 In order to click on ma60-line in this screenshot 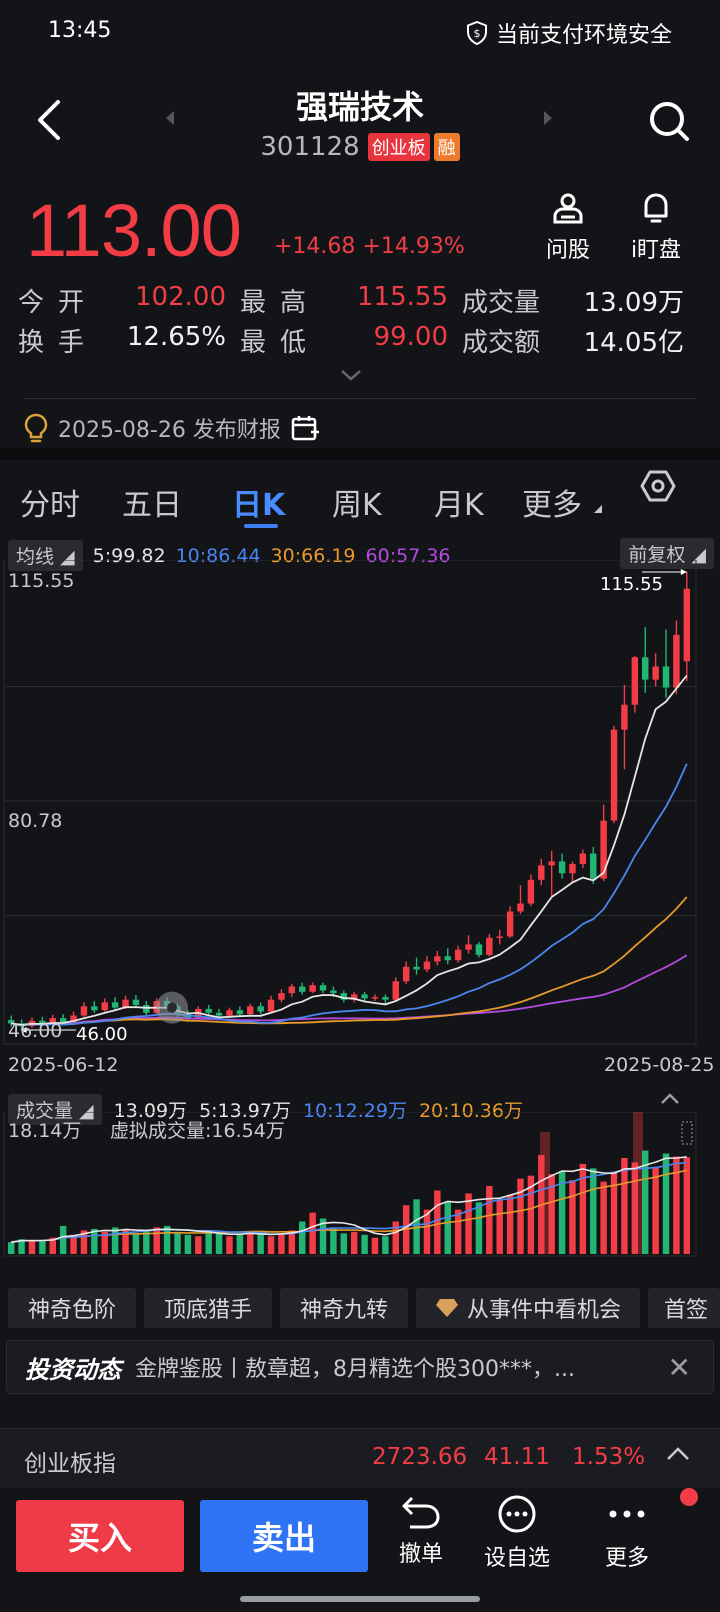, I will do `click(349, 990)`.